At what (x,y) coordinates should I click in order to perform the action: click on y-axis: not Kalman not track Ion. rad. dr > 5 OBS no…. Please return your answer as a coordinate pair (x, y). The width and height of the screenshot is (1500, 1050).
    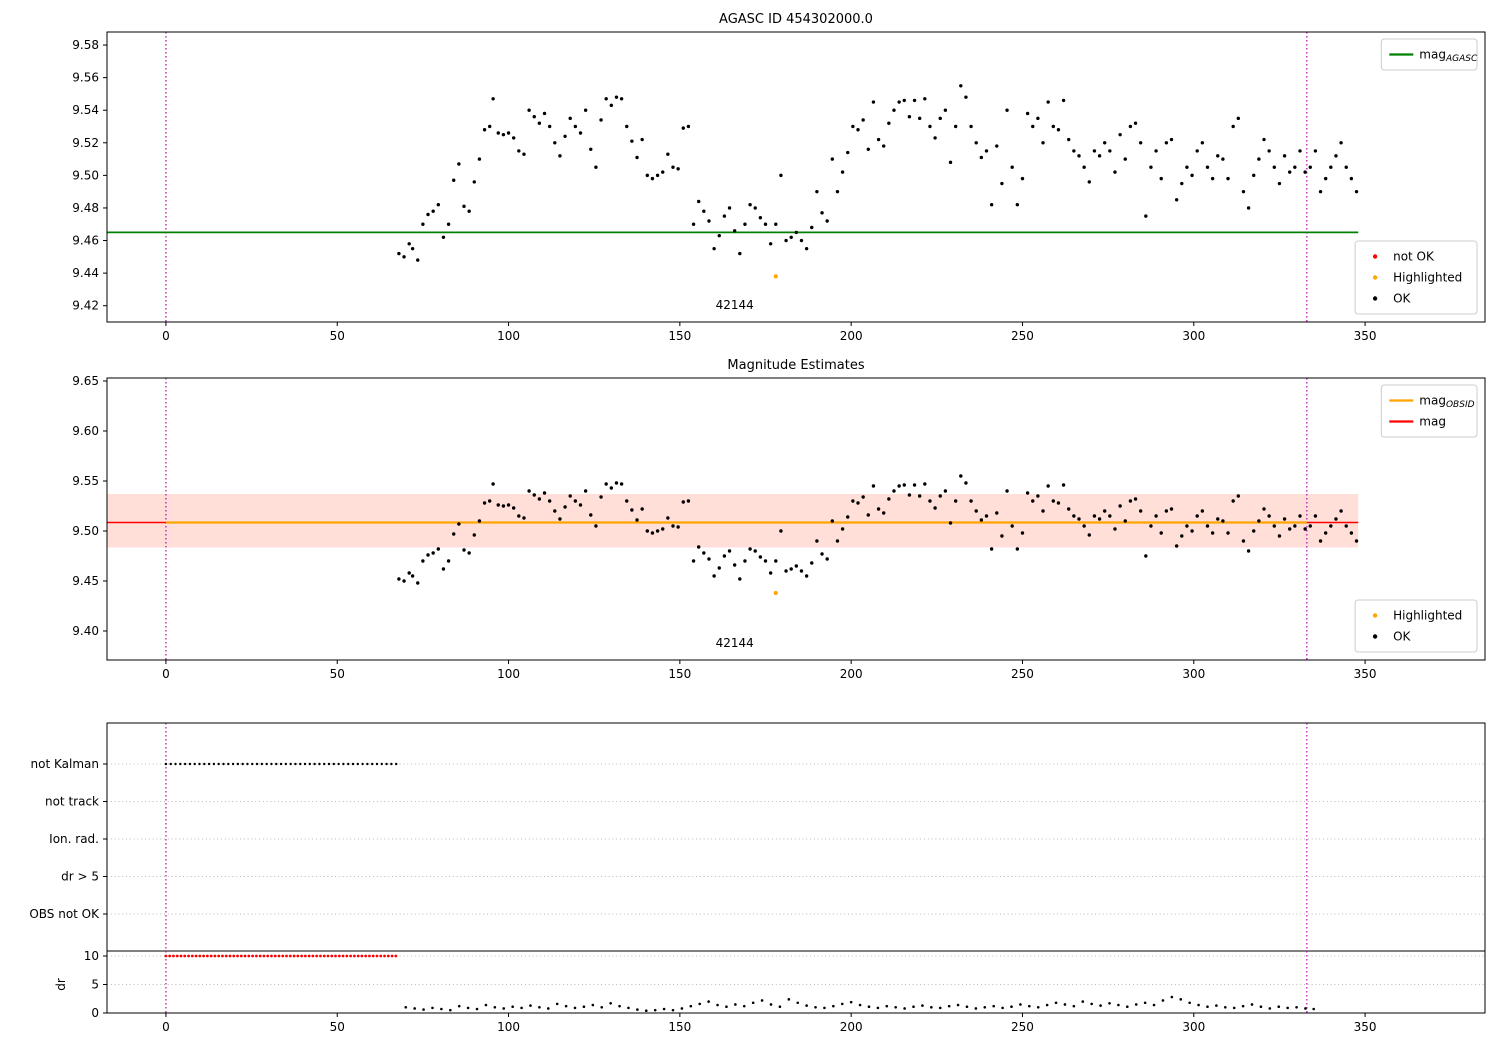
    Looking at the image, I should click on (68, 888).